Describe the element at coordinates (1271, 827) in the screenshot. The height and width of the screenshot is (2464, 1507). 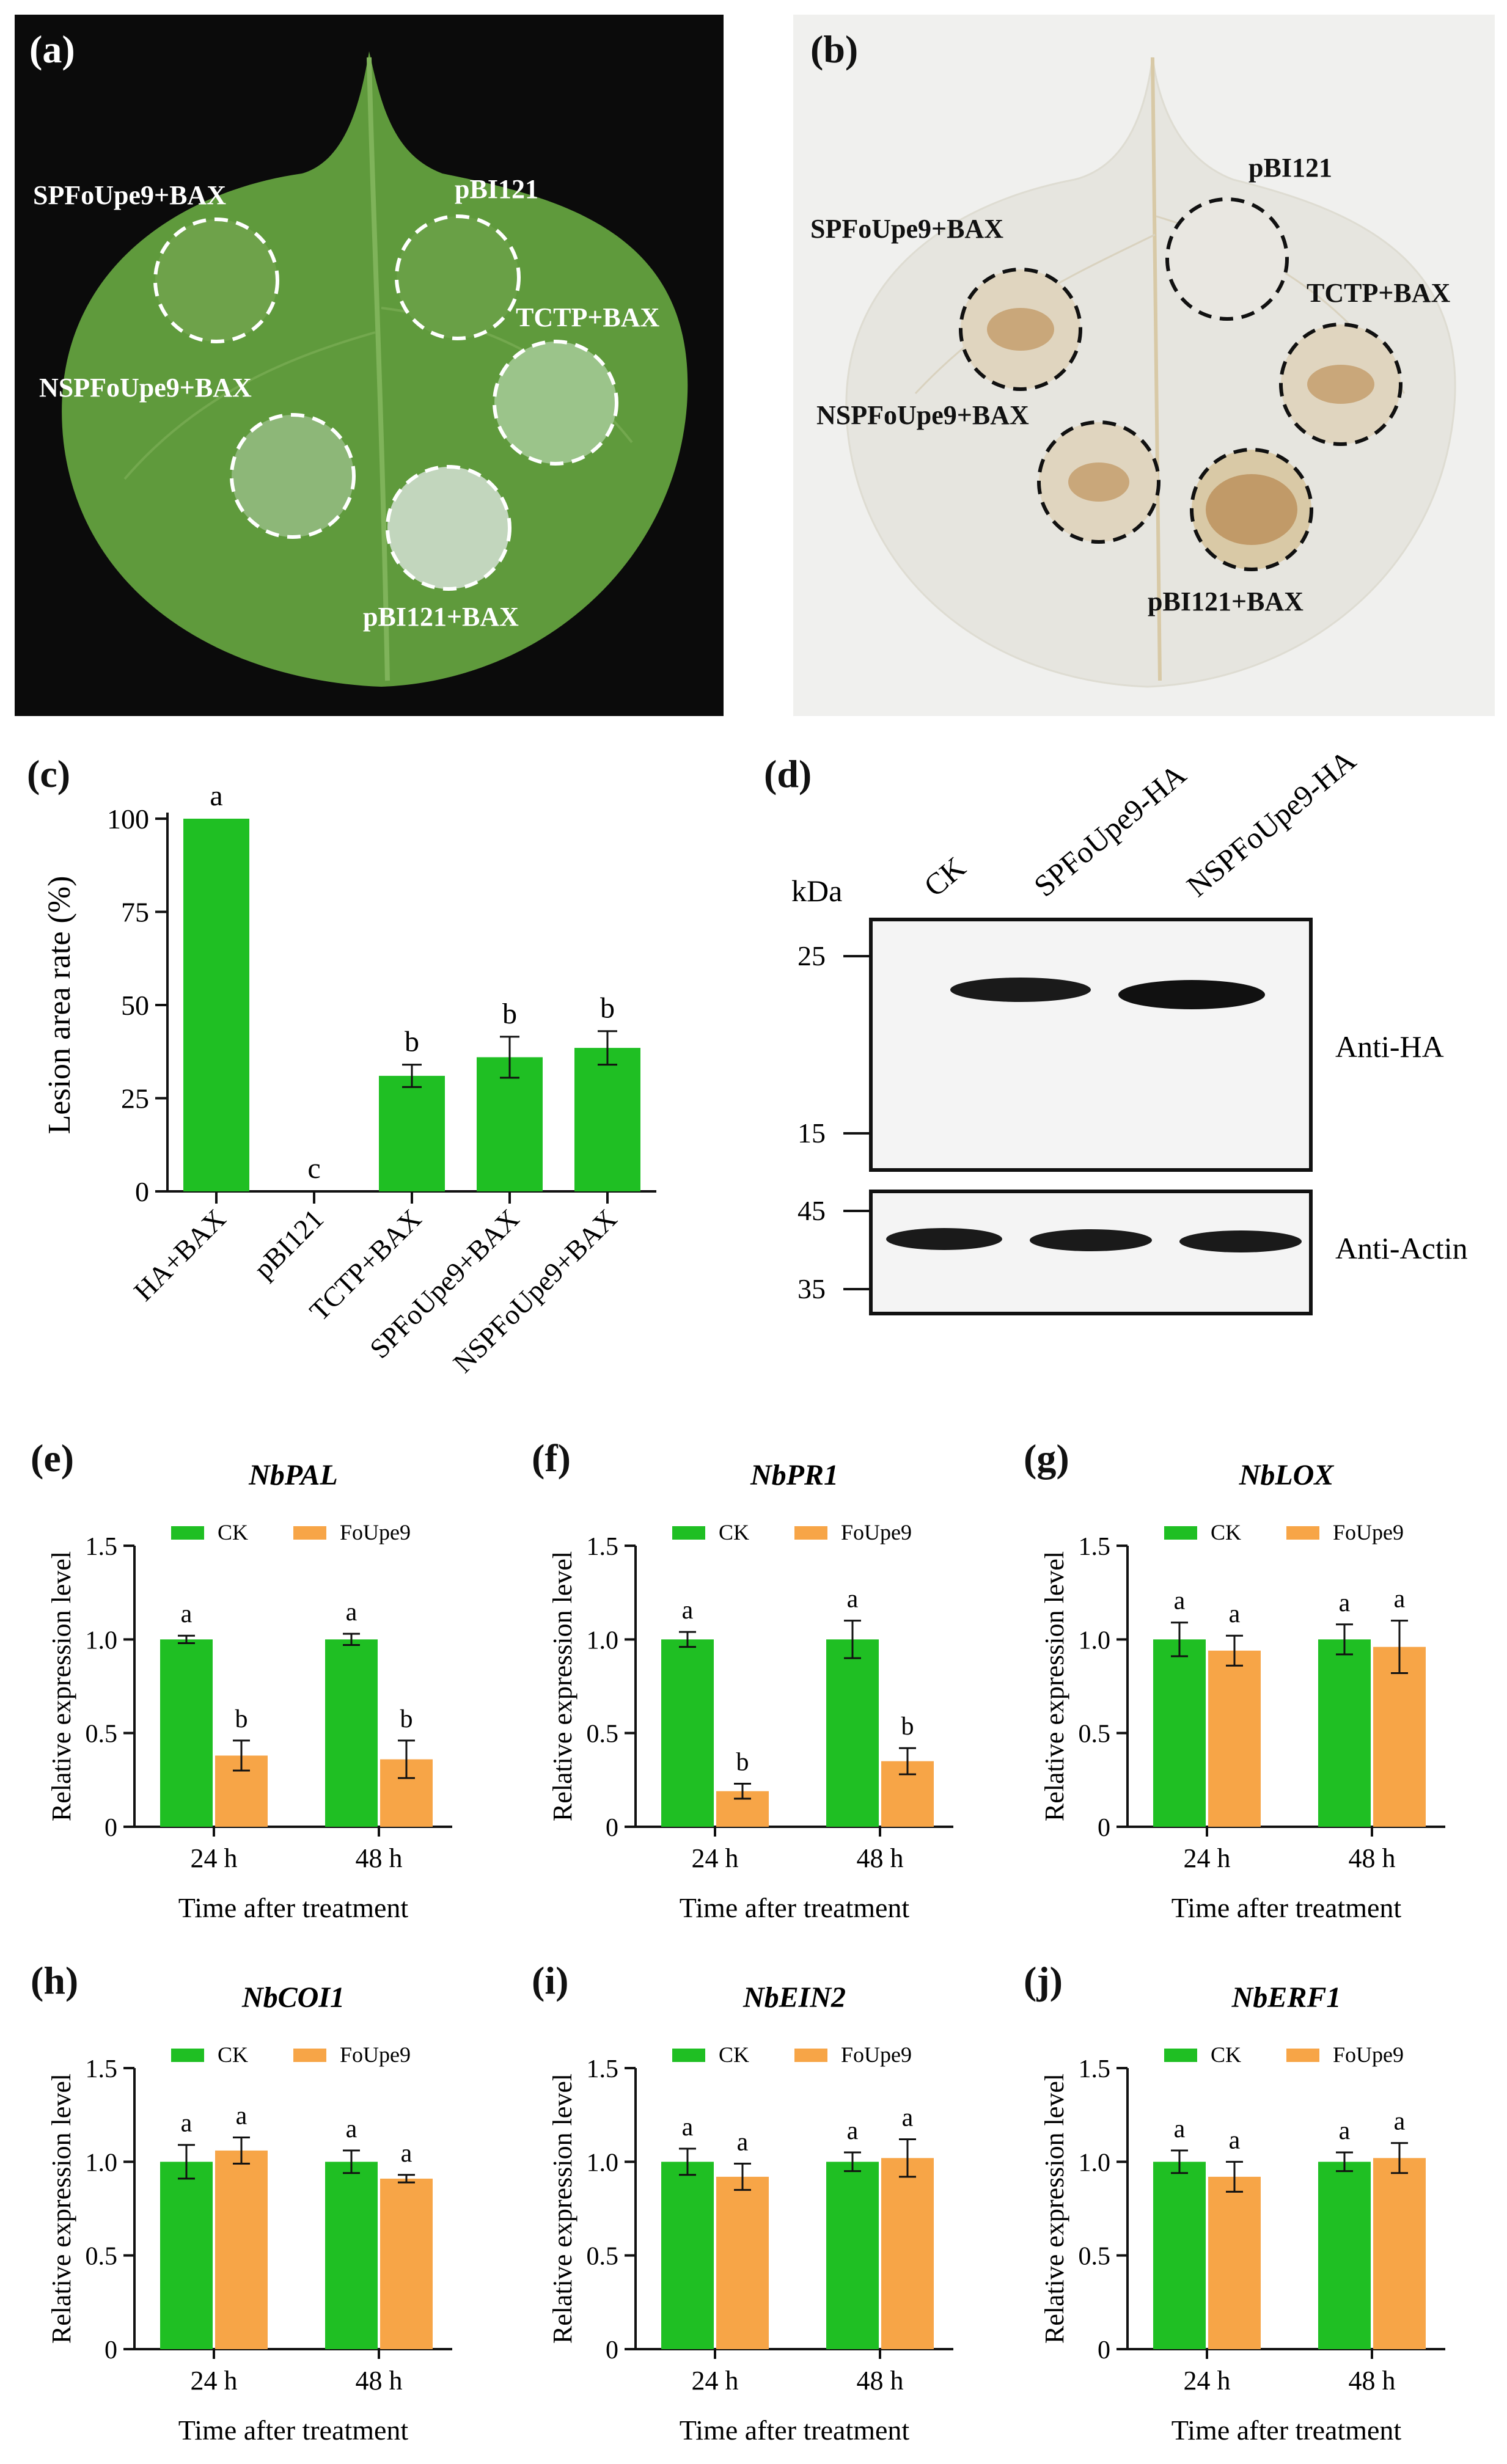
I see `lane-label-nsp: NSPFoUpe9-HA` at that location.